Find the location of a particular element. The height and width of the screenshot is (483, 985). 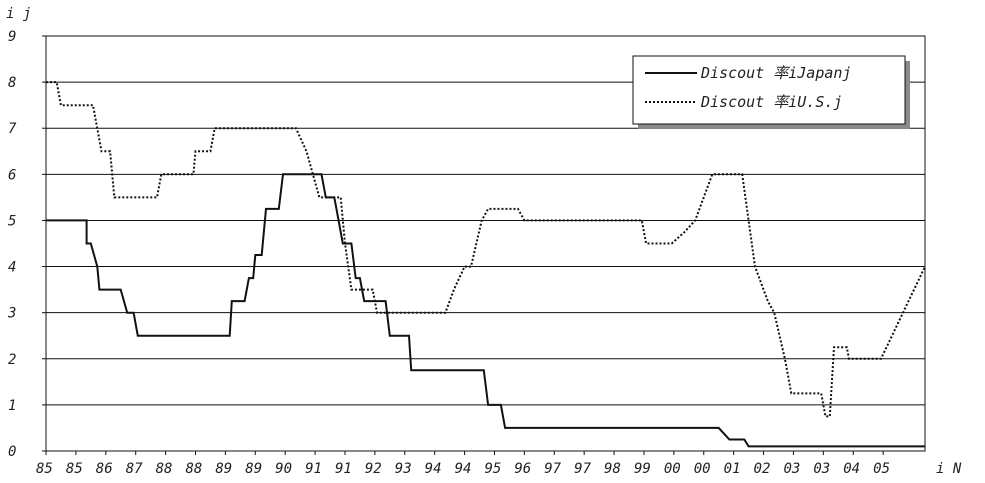

x-tick-label: 95 is located at coordinates (492, 469).